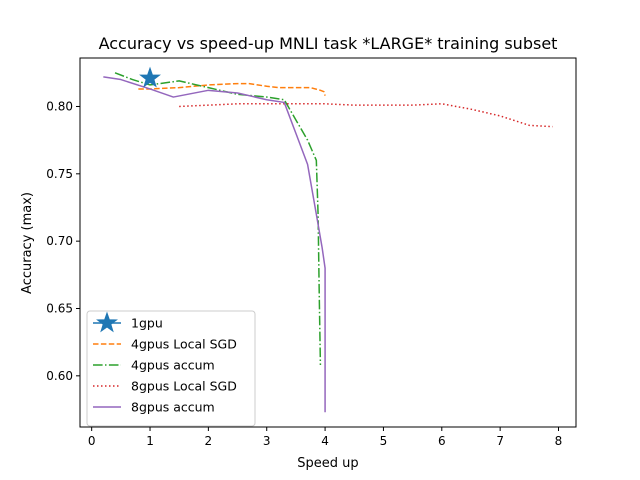 The width and height of the screenshot is (640, 480). I want to click on y-tick-label: 0.70, so click(59, 241).